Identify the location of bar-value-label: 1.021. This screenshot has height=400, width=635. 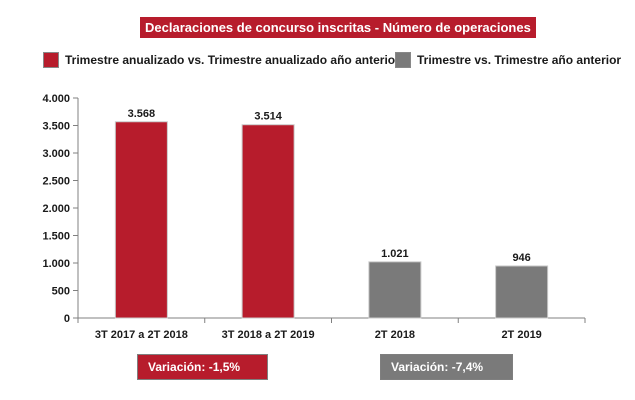
(395, 254).